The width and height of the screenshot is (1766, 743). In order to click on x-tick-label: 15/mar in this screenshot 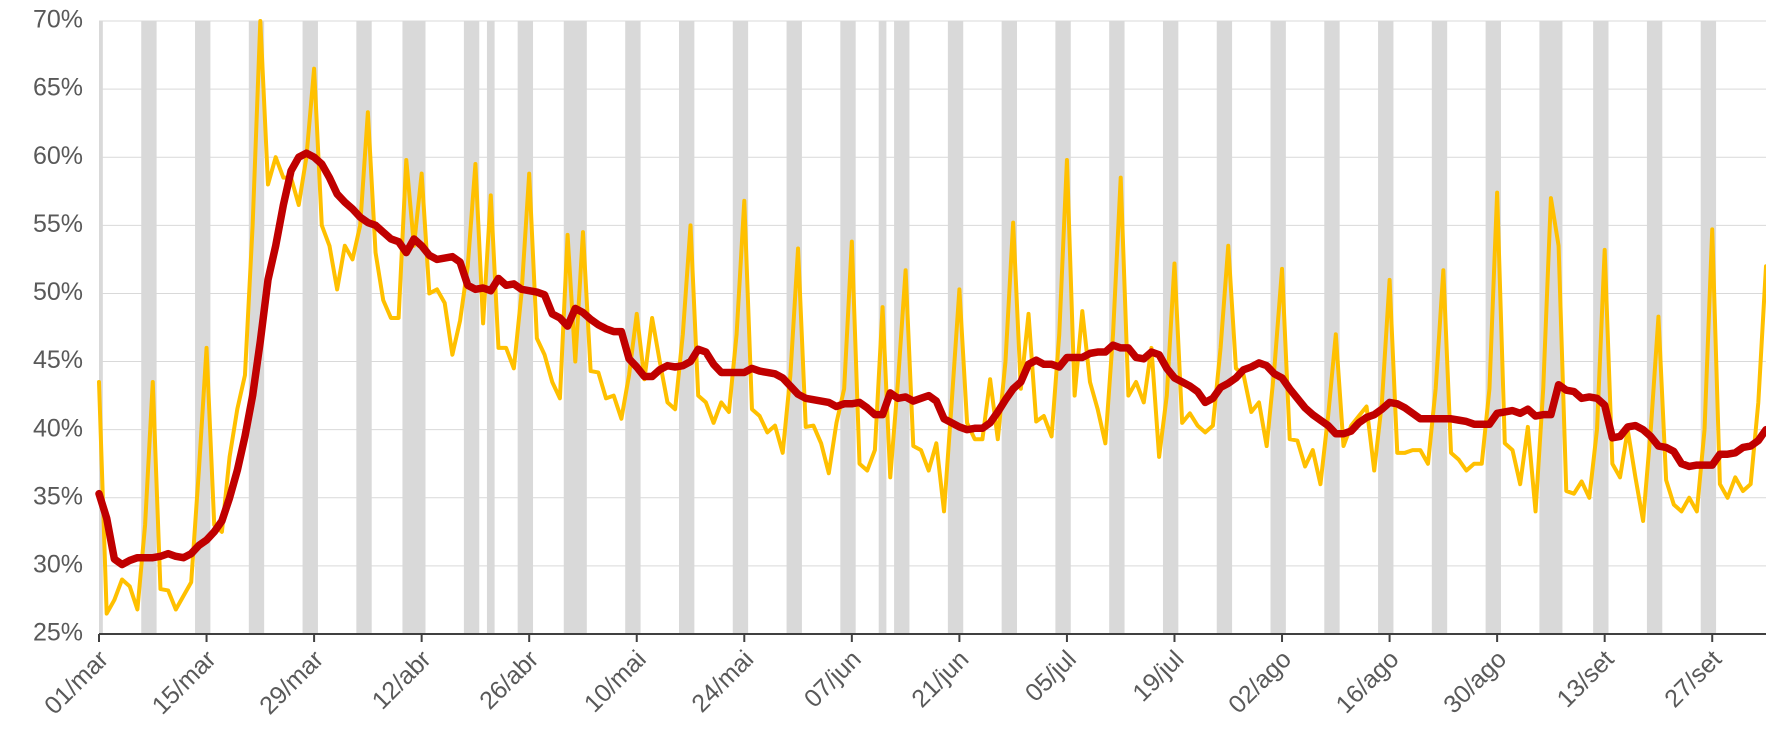, I will do `click(184, 682)`.